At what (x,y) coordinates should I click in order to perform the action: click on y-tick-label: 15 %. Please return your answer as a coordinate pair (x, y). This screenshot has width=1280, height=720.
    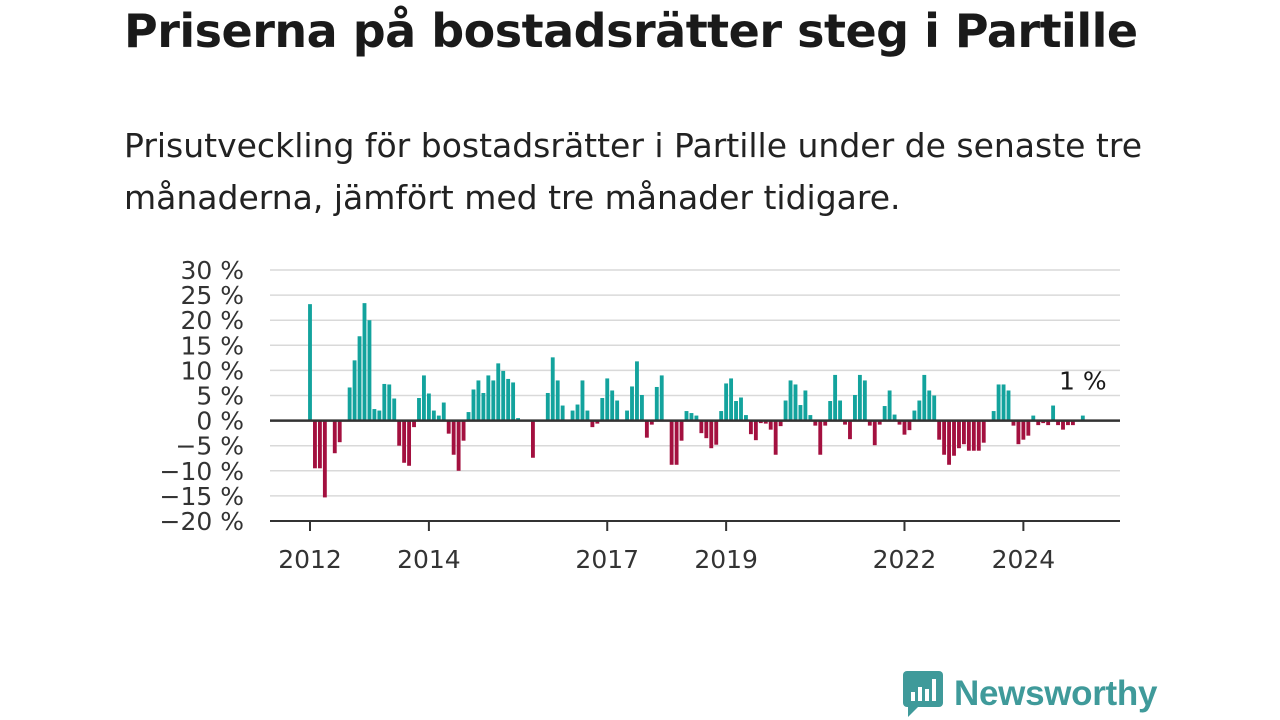
    Looking at the image, I should click on (212, 345).